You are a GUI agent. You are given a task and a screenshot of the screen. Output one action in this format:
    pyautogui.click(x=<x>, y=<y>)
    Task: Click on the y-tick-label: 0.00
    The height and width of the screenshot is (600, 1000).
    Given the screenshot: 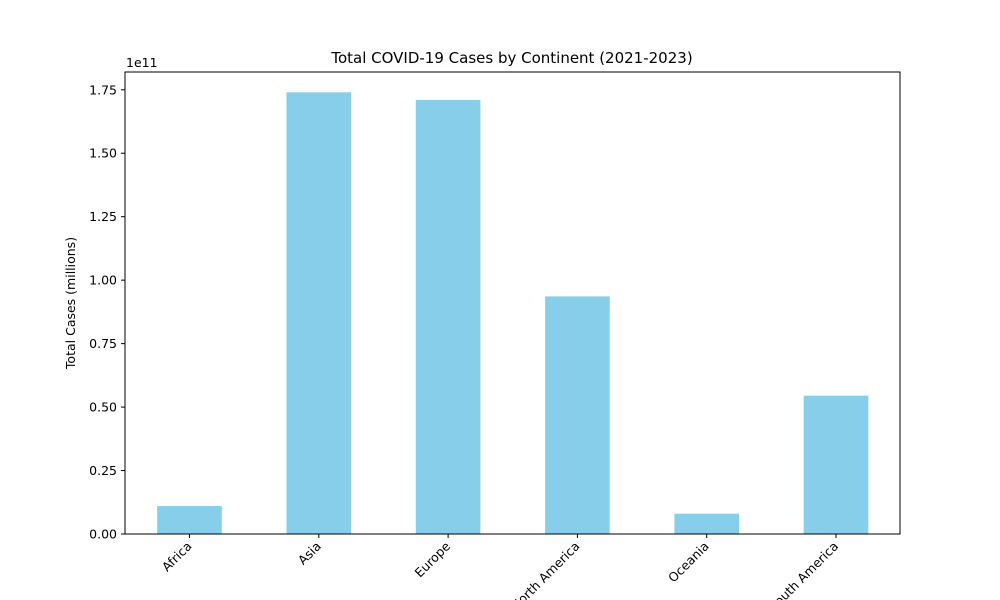 What is the action you would take?
    pyautogui.click(x=103, y=534)
    